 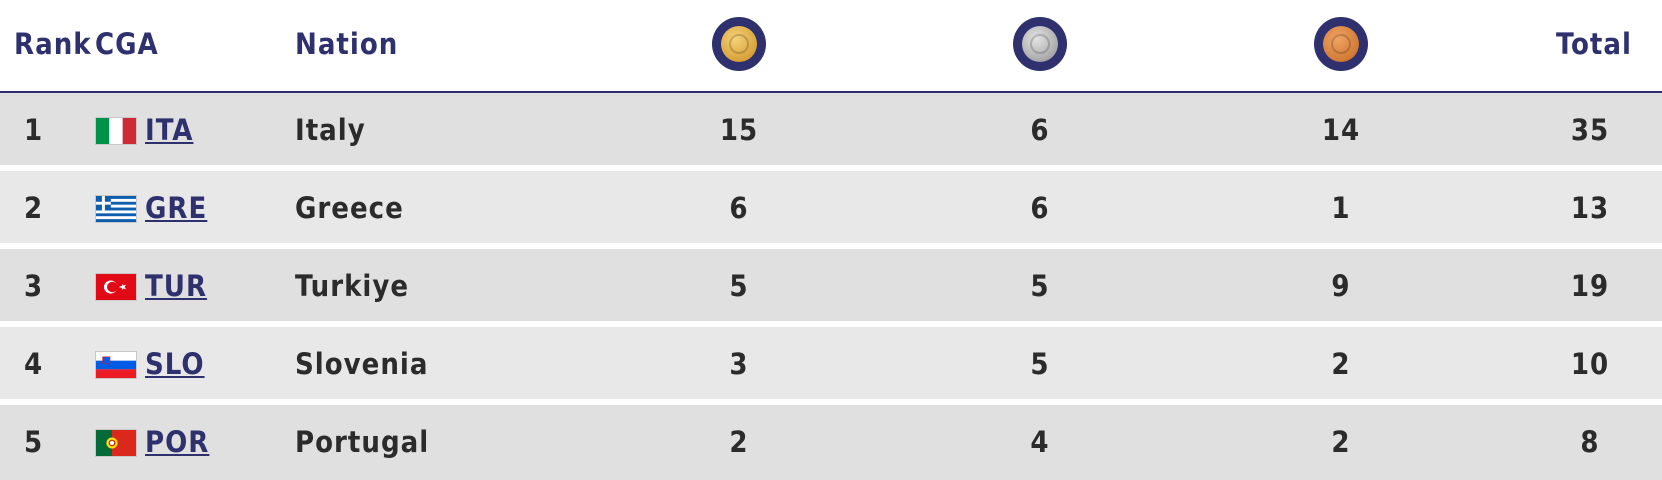 What do you see at coordinates (1590, 130) in the screenshot?
I see `total-count-cell: 35` at bounding box center [1590, 130].